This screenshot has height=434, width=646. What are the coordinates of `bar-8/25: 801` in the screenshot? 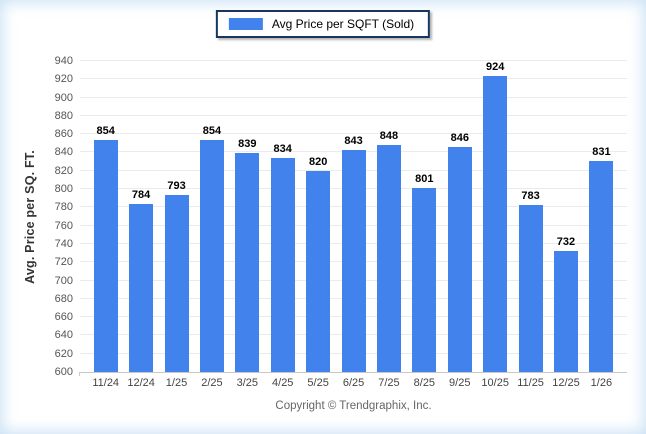 It's located at (424, 272).